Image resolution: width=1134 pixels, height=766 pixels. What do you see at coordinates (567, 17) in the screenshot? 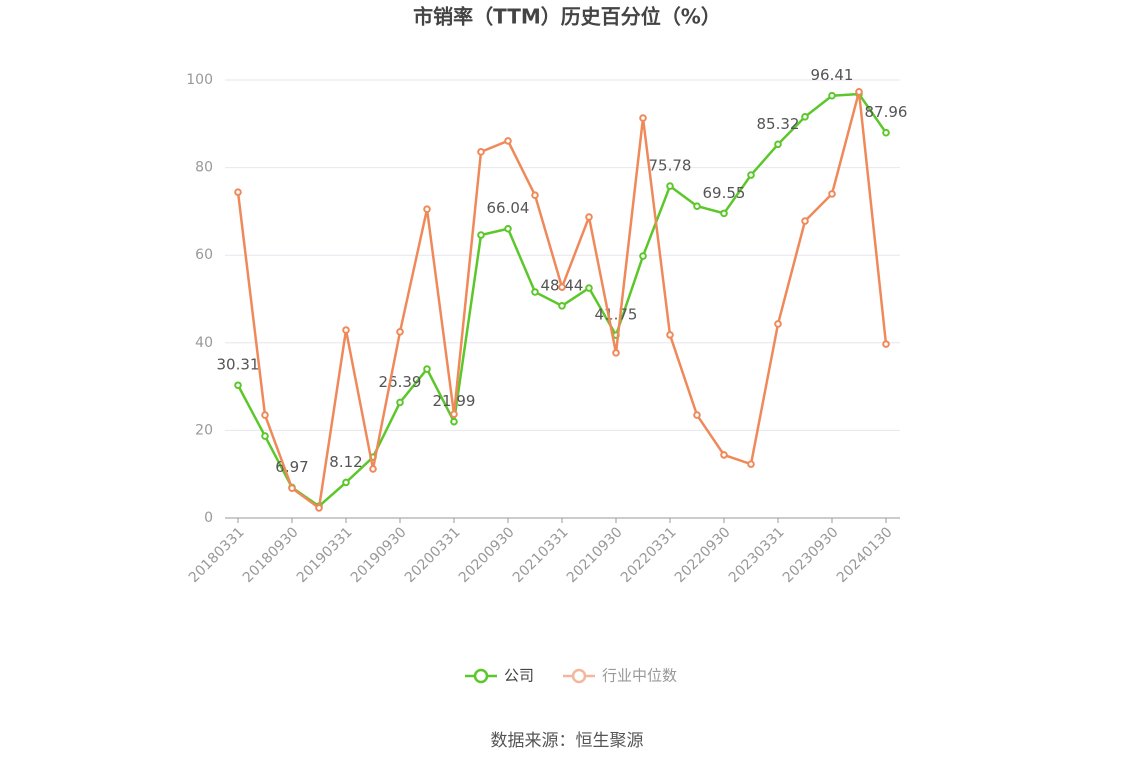
I see `chart-title: 市销率（TTM）历史百分位（%）` at bounding box center [567, 17].